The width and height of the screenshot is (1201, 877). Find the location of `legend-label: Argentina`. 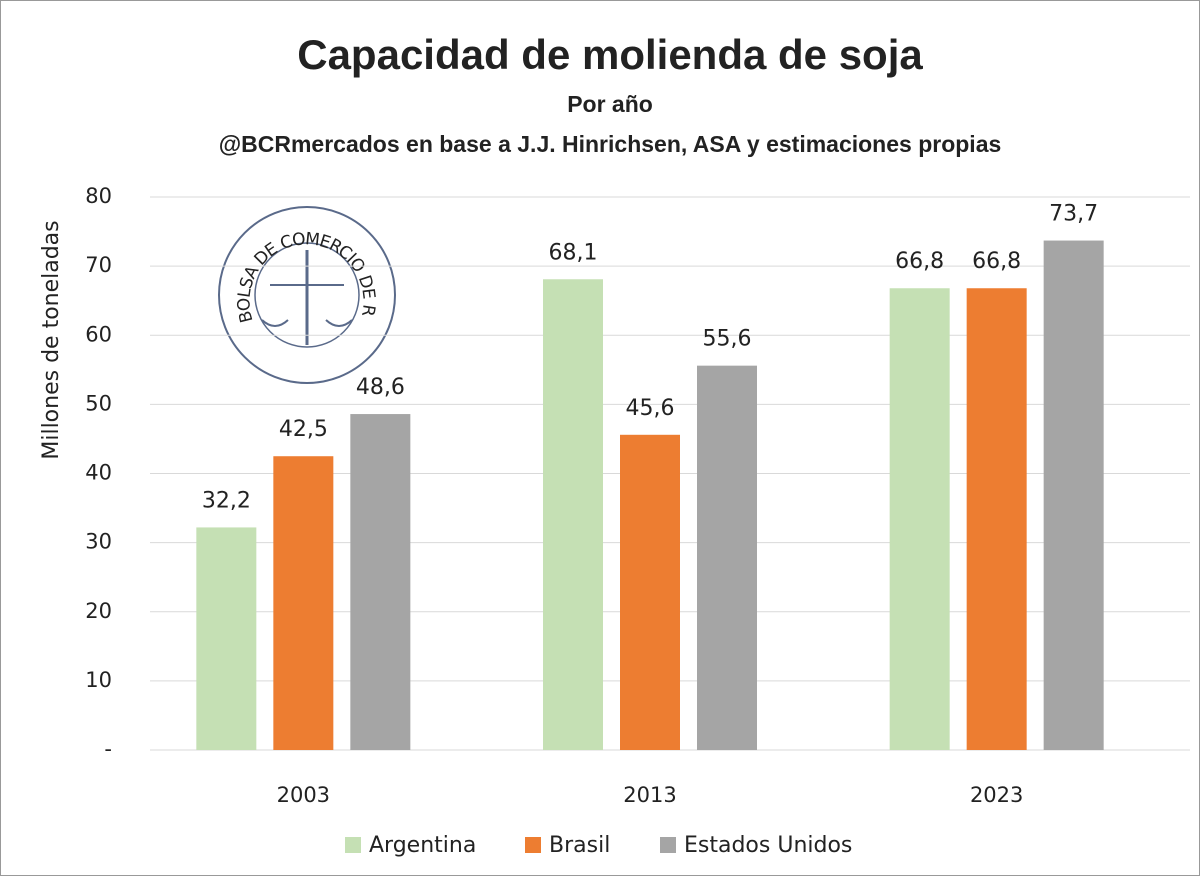

legend-label: Argentina is located at coordinates (422, 845).